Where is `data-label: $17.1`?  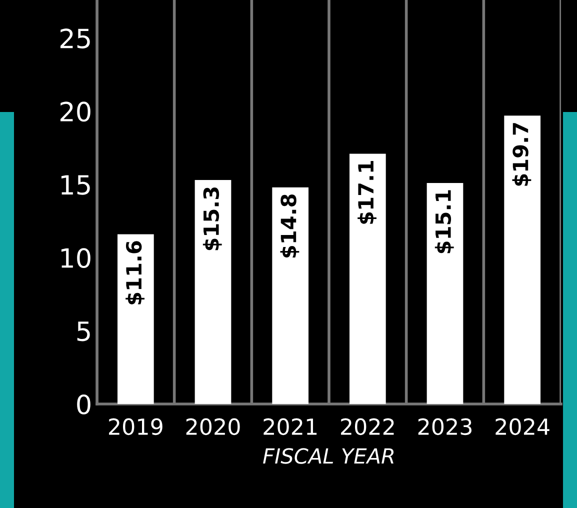 data-label: $17.1 is located at coordinates (367, 192).